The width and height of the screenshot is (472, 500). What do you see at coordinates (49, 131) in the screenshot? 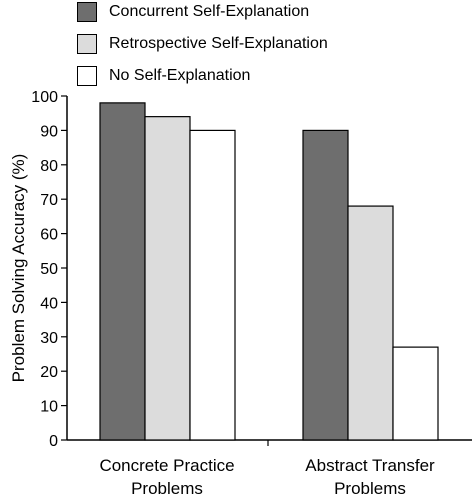
I see `y-tick-label: 90` at bounding box center [49, 131].